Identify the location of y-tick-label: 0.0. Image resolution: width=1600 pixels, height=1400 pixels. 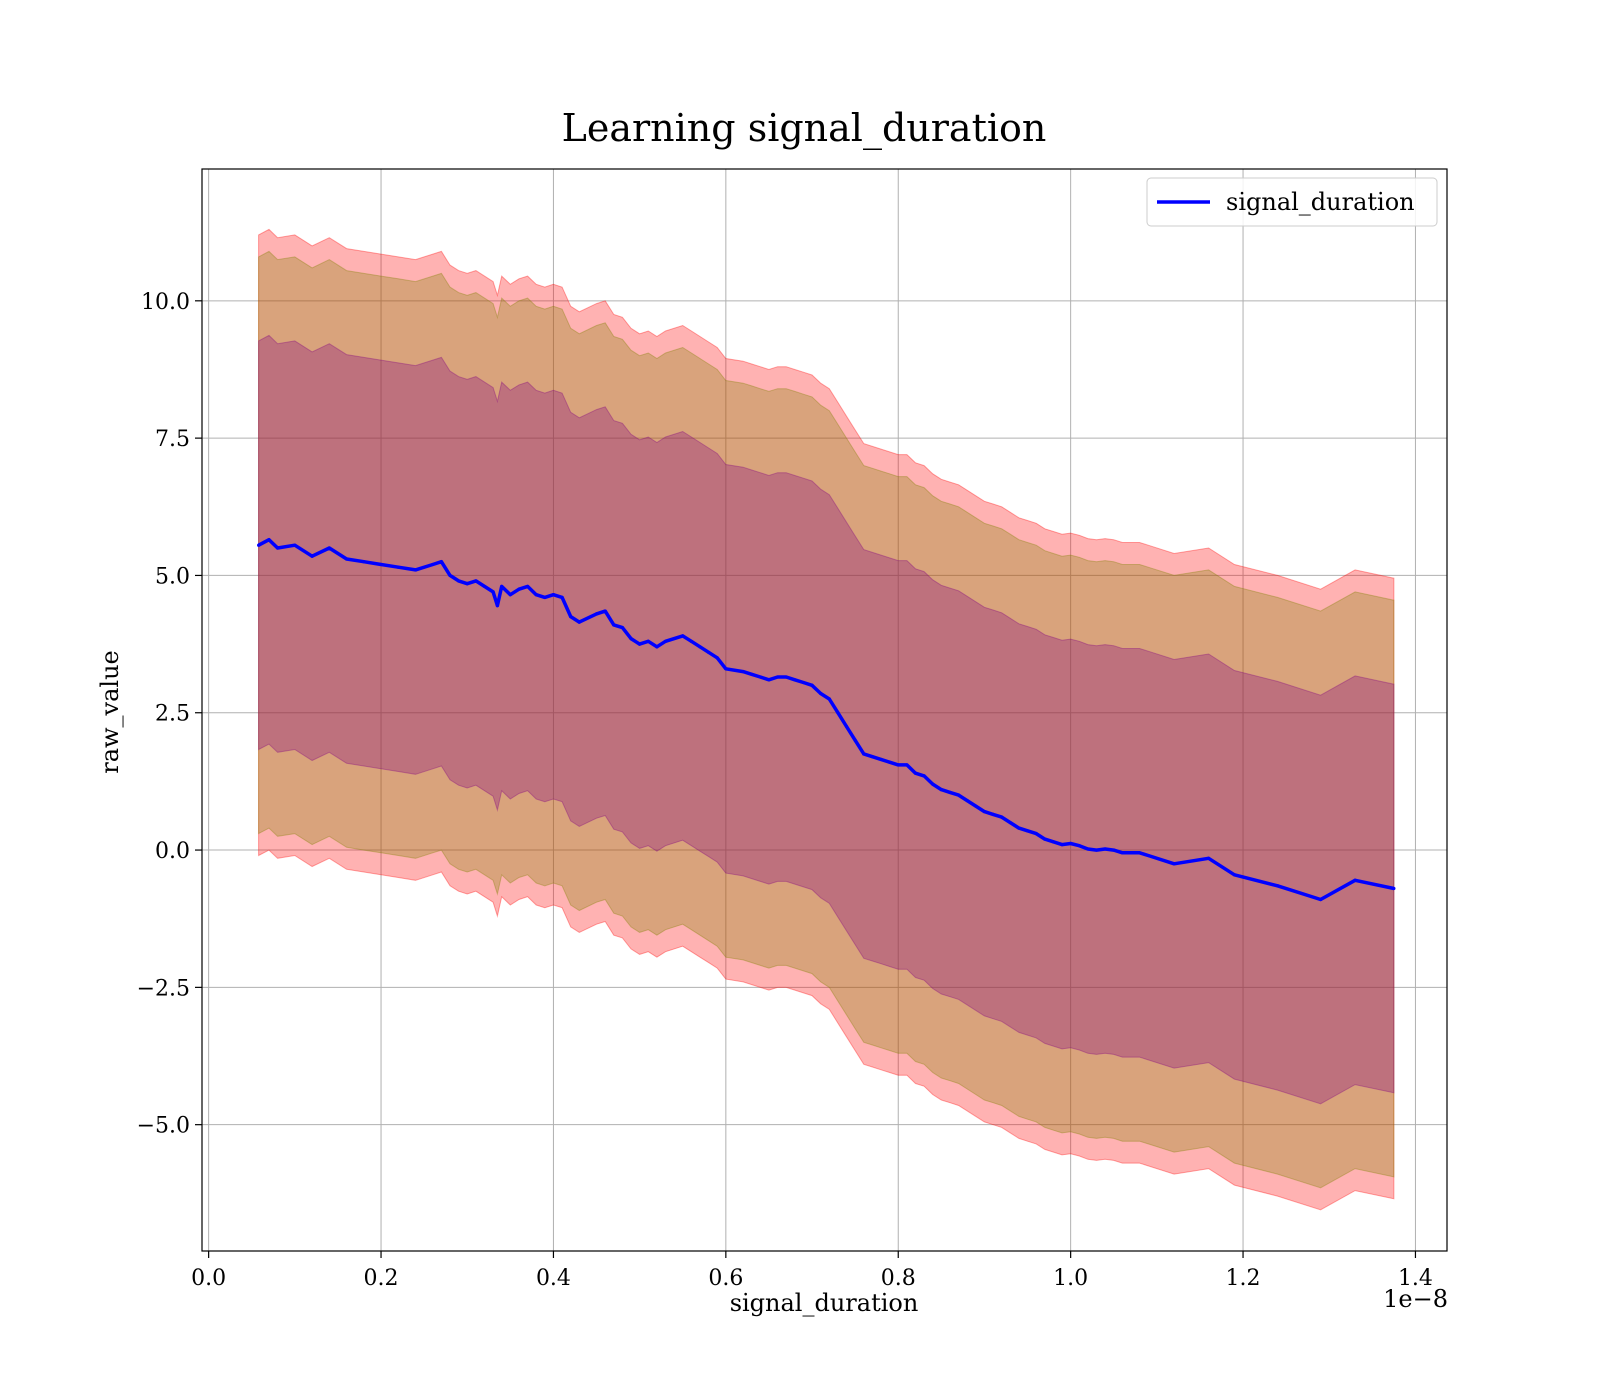
(172, 851).